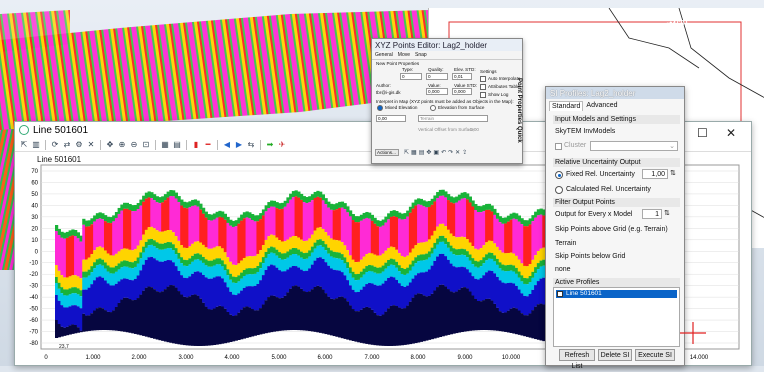  What do you see at coordinates (699, 358) in the screenshot?
I see `x-tick-label: 14.000` at bounding box center [699, 358].